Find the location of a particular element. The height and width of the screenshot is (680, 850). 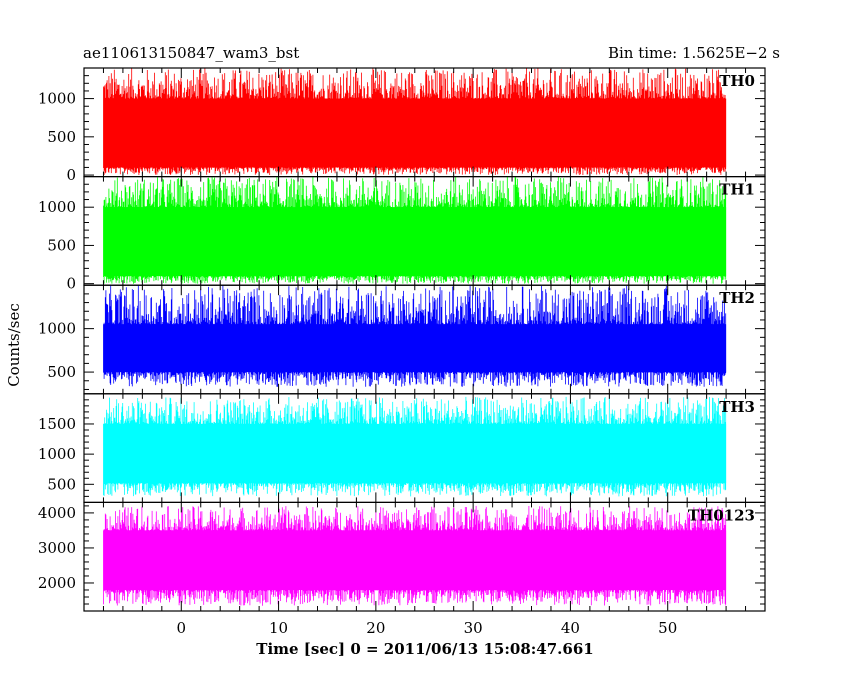

panel-label-th0: TH0 is located at coordinates (737, 81).